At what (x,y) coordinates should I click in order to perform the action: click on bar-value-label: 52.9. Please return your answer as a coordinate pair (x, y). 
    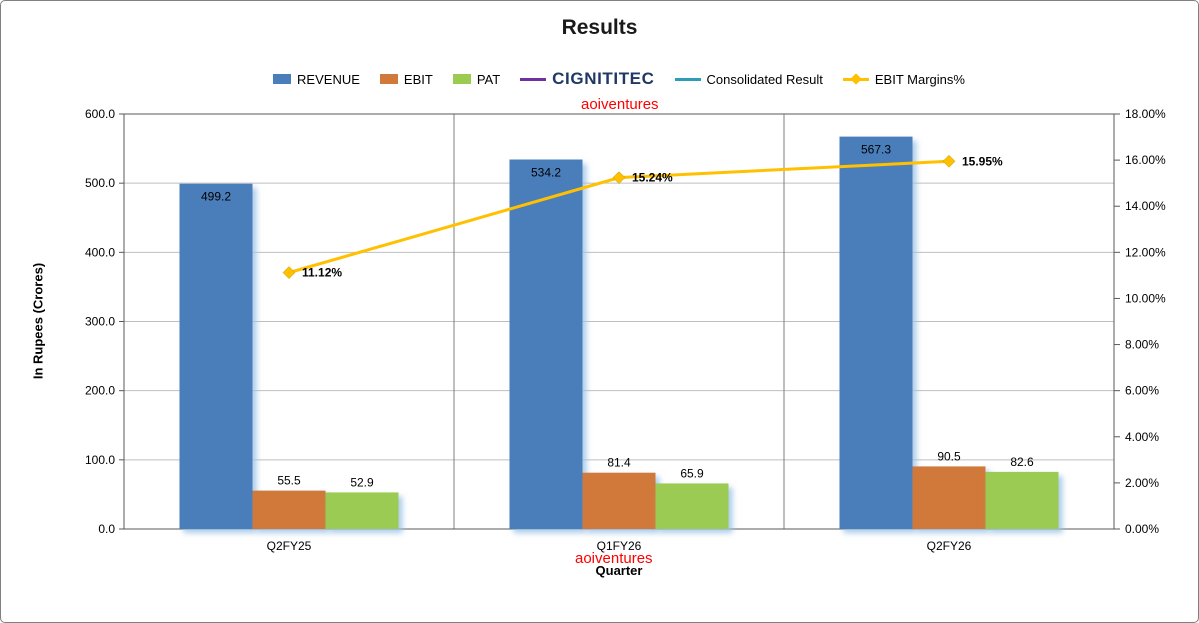
    Looking at the image, I should click on (362, 482).